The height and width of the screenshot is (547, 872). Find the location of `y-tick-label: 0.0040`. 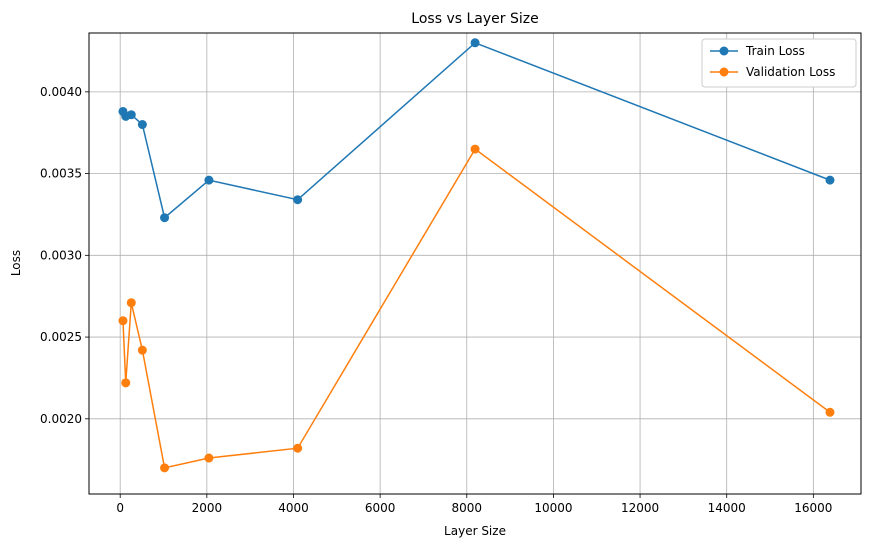

y-tick-label: 0.0040 is located at coordinates (61, 92).